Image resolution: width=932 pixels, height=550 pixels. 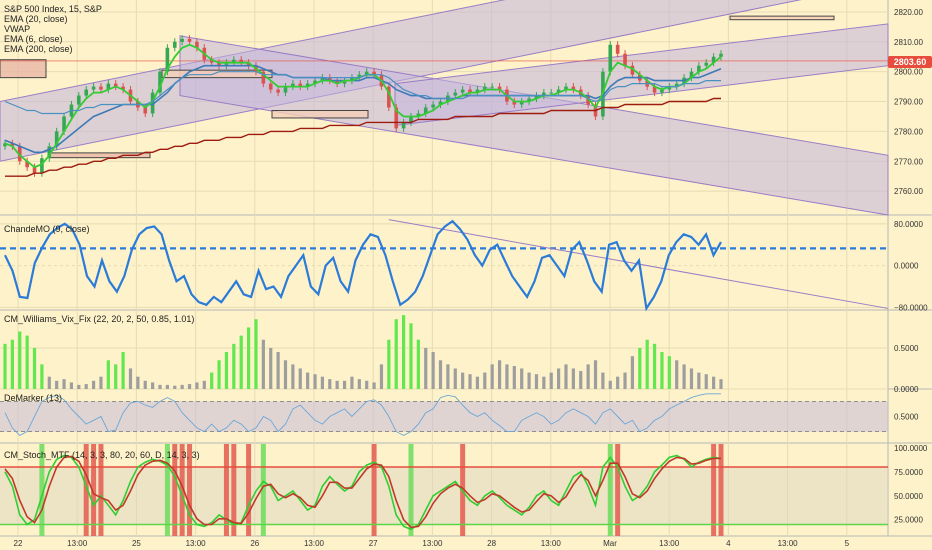 I want to click on vix-tick-label: 0.5000, so click(x=906, y=348).